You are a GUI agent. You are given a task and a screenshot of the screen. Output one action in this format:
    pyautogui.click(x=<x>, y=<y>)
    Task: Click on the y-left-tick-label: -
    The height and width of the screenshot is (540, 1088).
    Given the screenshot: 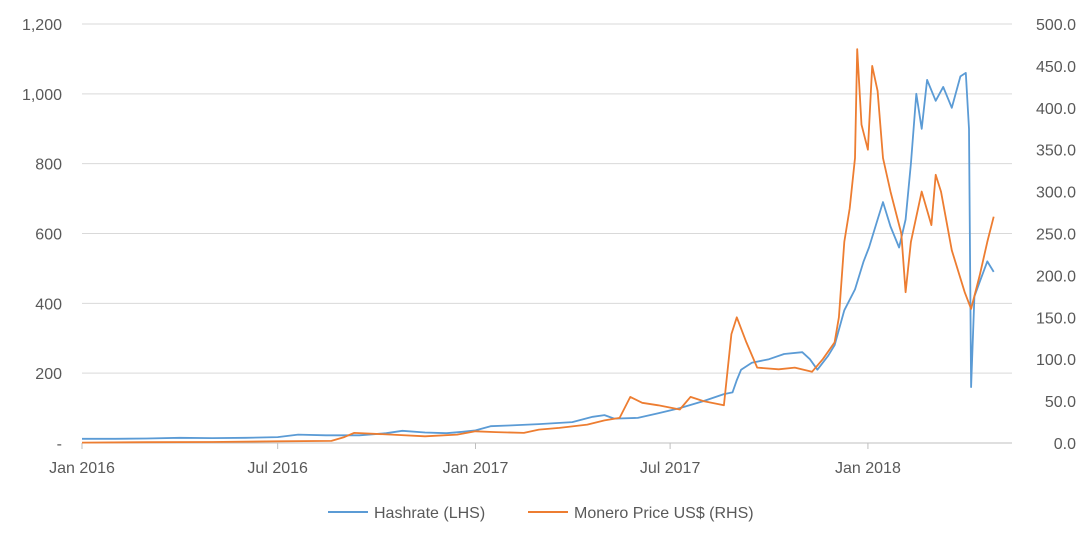 What is the action you would take?
    pyautogui.click(x=59, y=444)
    